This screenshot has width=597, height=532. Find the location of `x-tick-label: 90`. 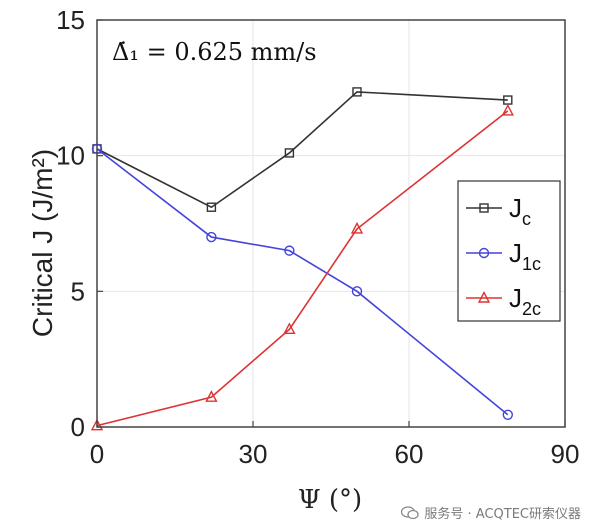

x-tick-label: 90 is located at coordinates (565, 454).